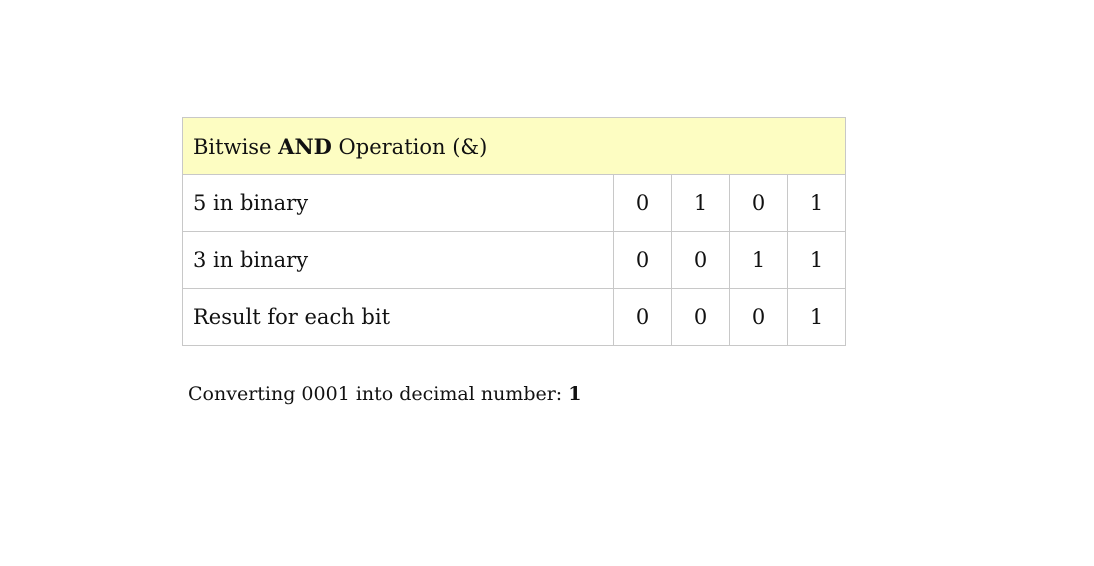 This screenshot has width=1094, height=566. I want to click on row-label: Result for each bit, so click(398, 317).